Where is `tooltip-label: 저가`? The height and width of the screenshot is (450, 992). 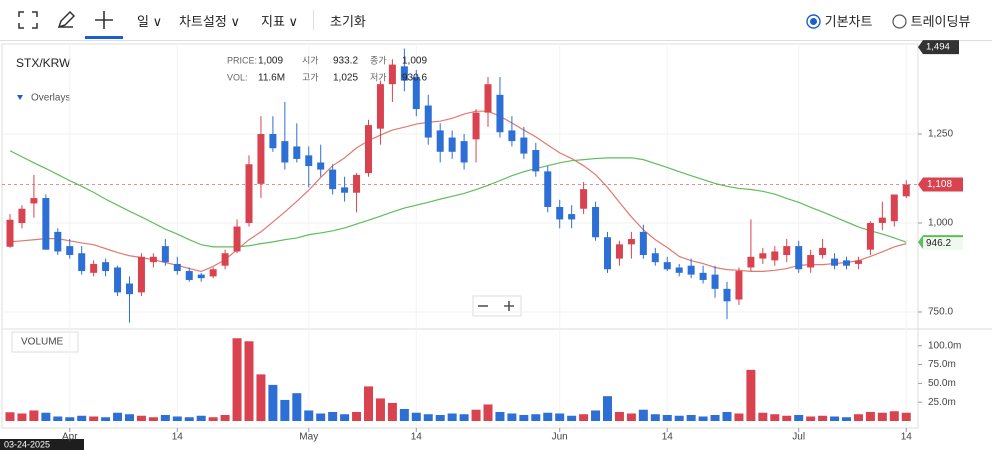 tooltip-label: 저가 is located at coordinates (378, 77).